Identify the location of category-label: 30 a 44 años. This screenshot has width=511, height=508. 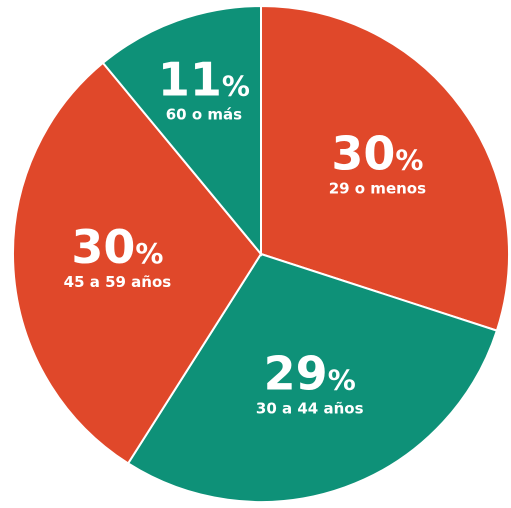
(310, 408).